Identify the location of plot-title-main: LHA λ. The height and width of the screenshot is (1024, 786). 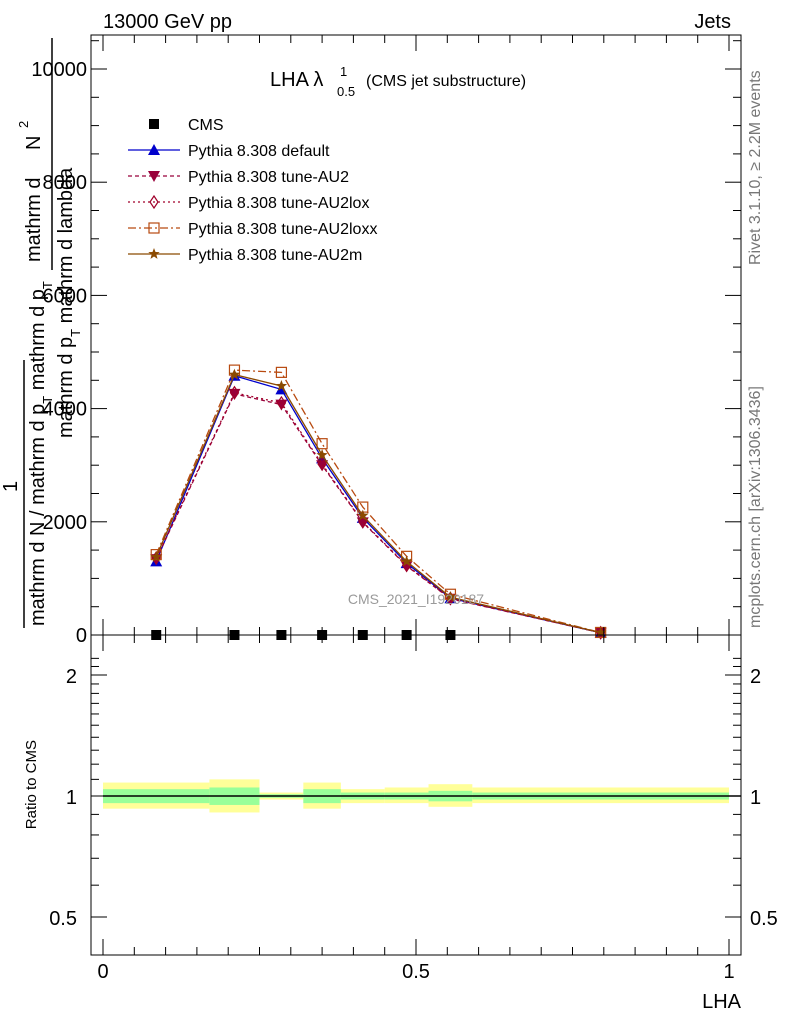
(296, 80).